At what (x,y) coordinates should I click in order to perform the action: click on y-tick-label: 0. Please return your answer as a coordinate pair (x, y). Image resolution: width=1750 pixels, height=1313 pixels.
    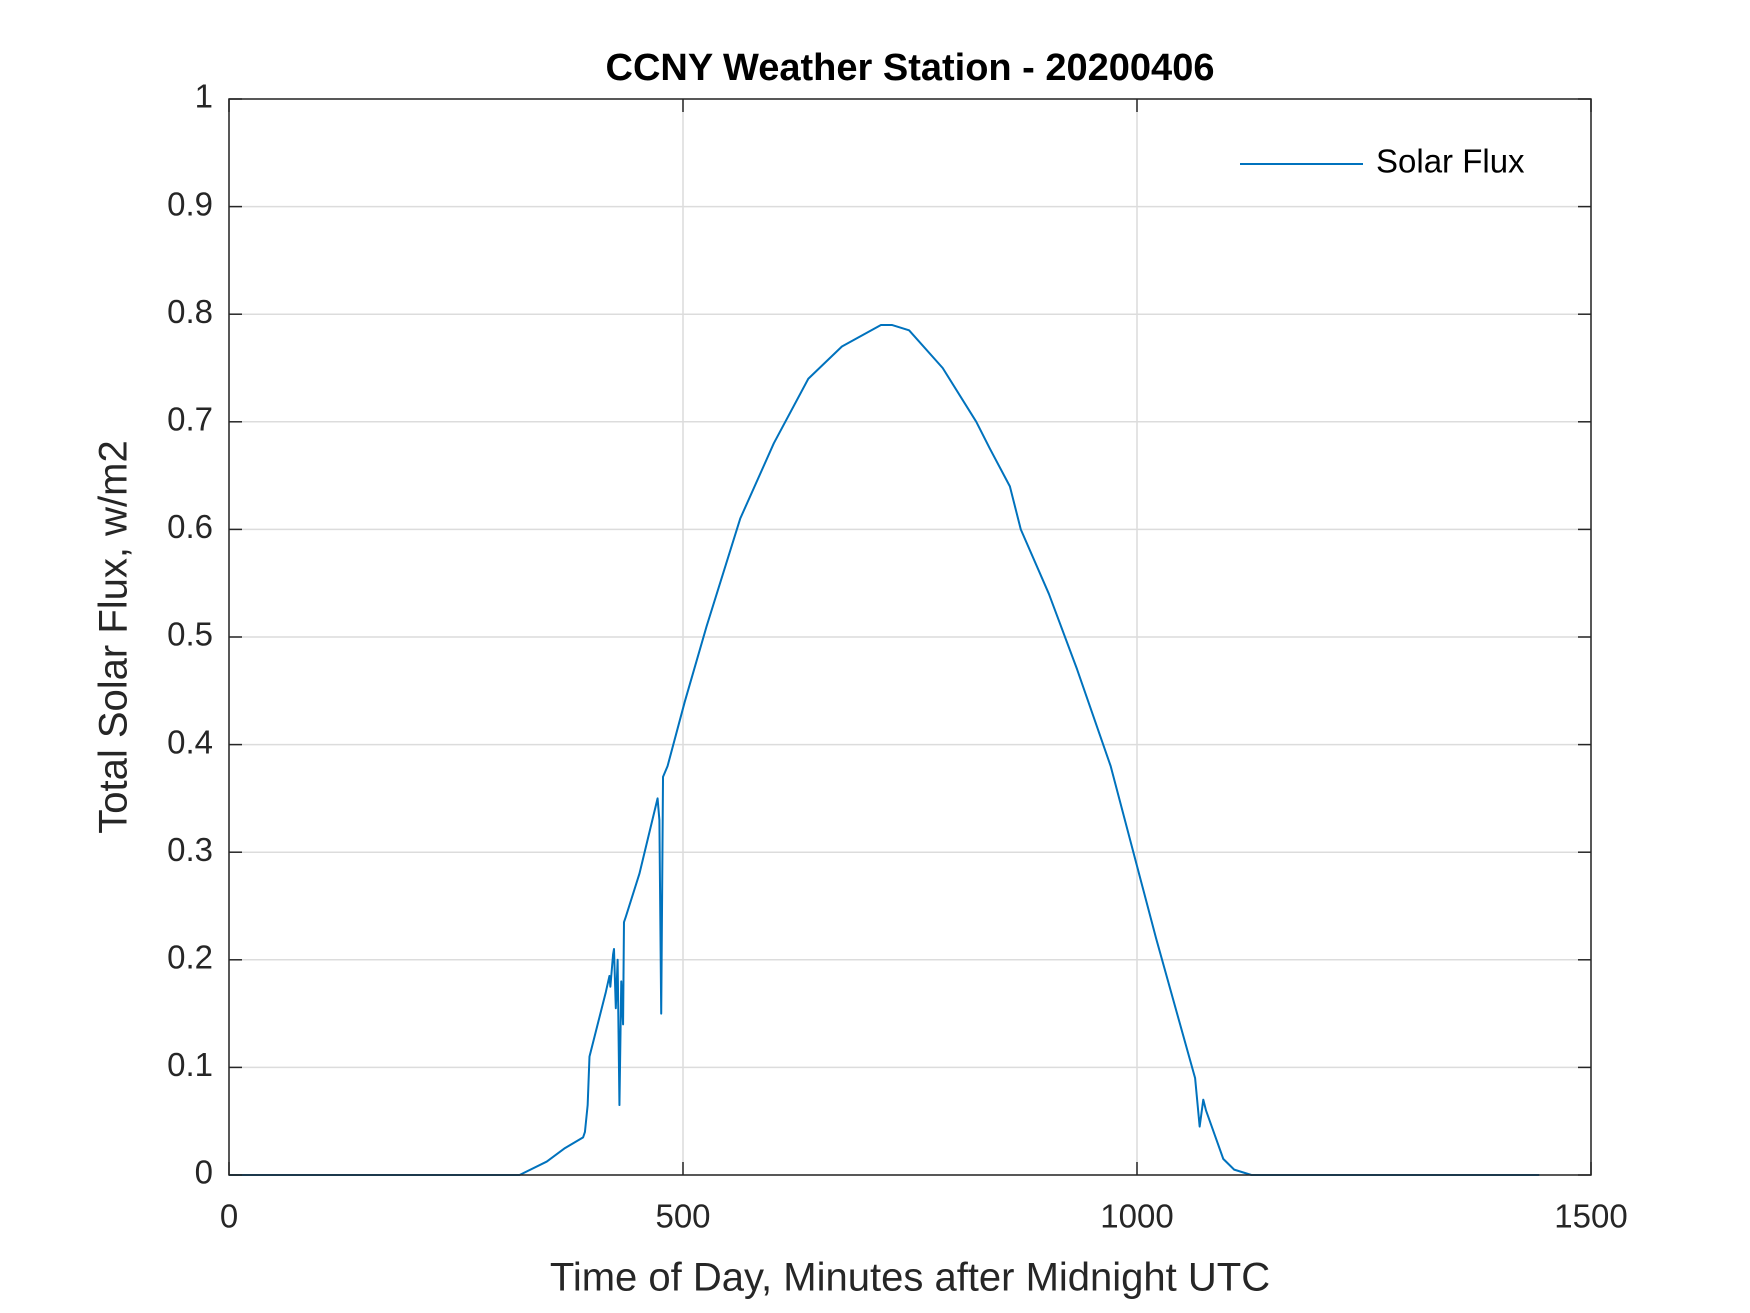
    Looking at the image, I should click on (204, 1172).